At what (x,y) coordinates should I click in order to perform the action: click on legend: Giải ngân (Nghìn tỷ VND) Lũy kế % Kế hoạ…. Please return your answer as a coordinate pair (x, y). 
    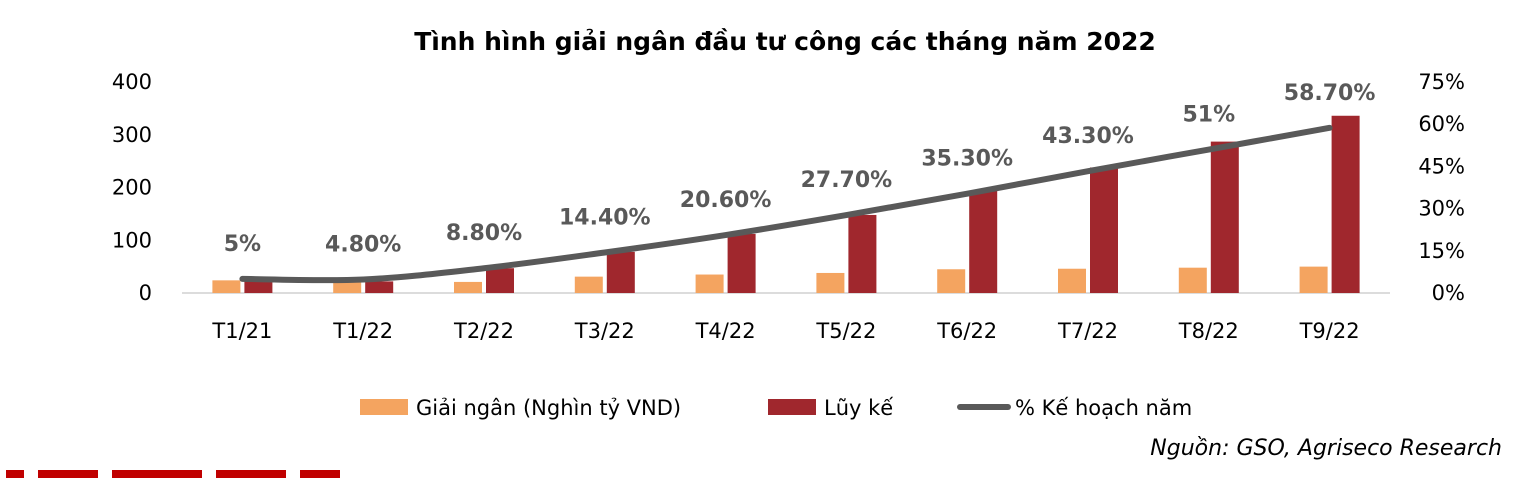
    Looking at the image, I should click on (776, 408).